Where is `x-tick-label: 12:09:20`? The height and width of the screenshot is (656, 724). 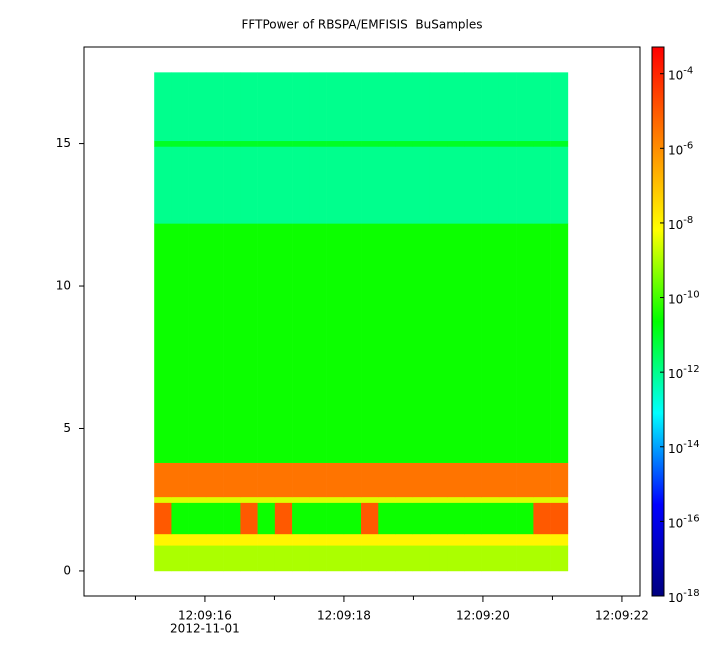 x-tick-label: 12:09:20 is located at coordinates (483, 616).